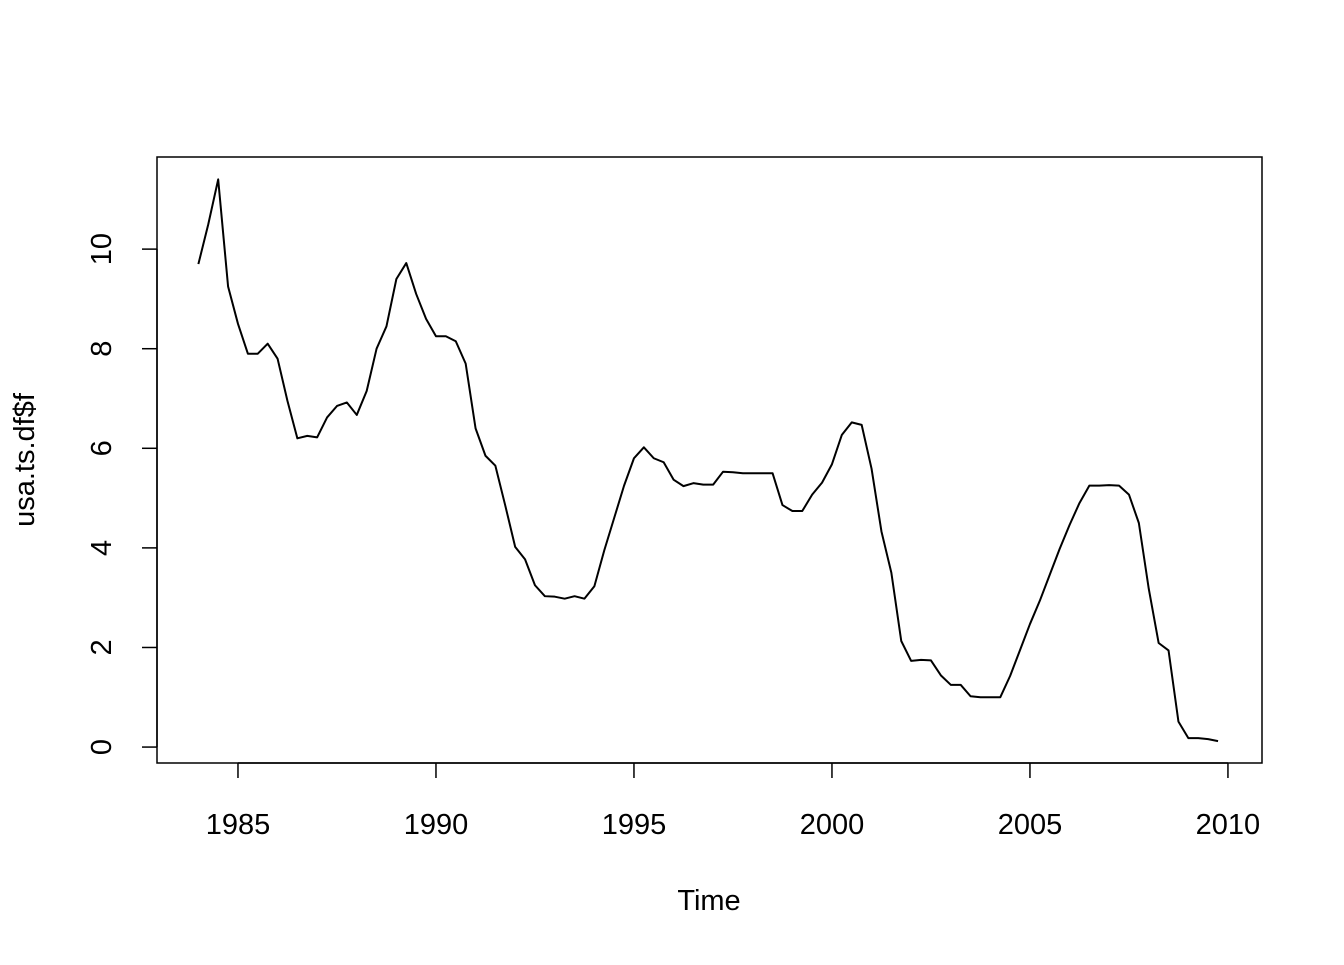 The height and width of the screenshot is (965, 1344). Describe the element at coordinates (25, 459) in the screenshot. I see `y-axis-label: usa.ts.df$f` at that location.